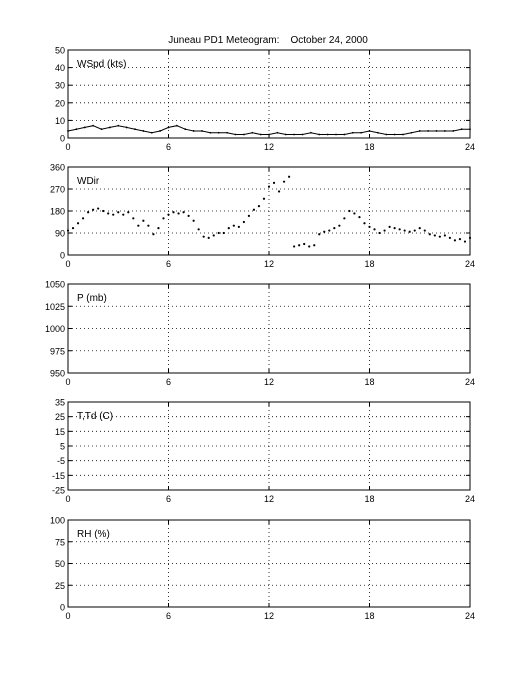  I want to click on y-tick-label: 90, so click(60, 234).